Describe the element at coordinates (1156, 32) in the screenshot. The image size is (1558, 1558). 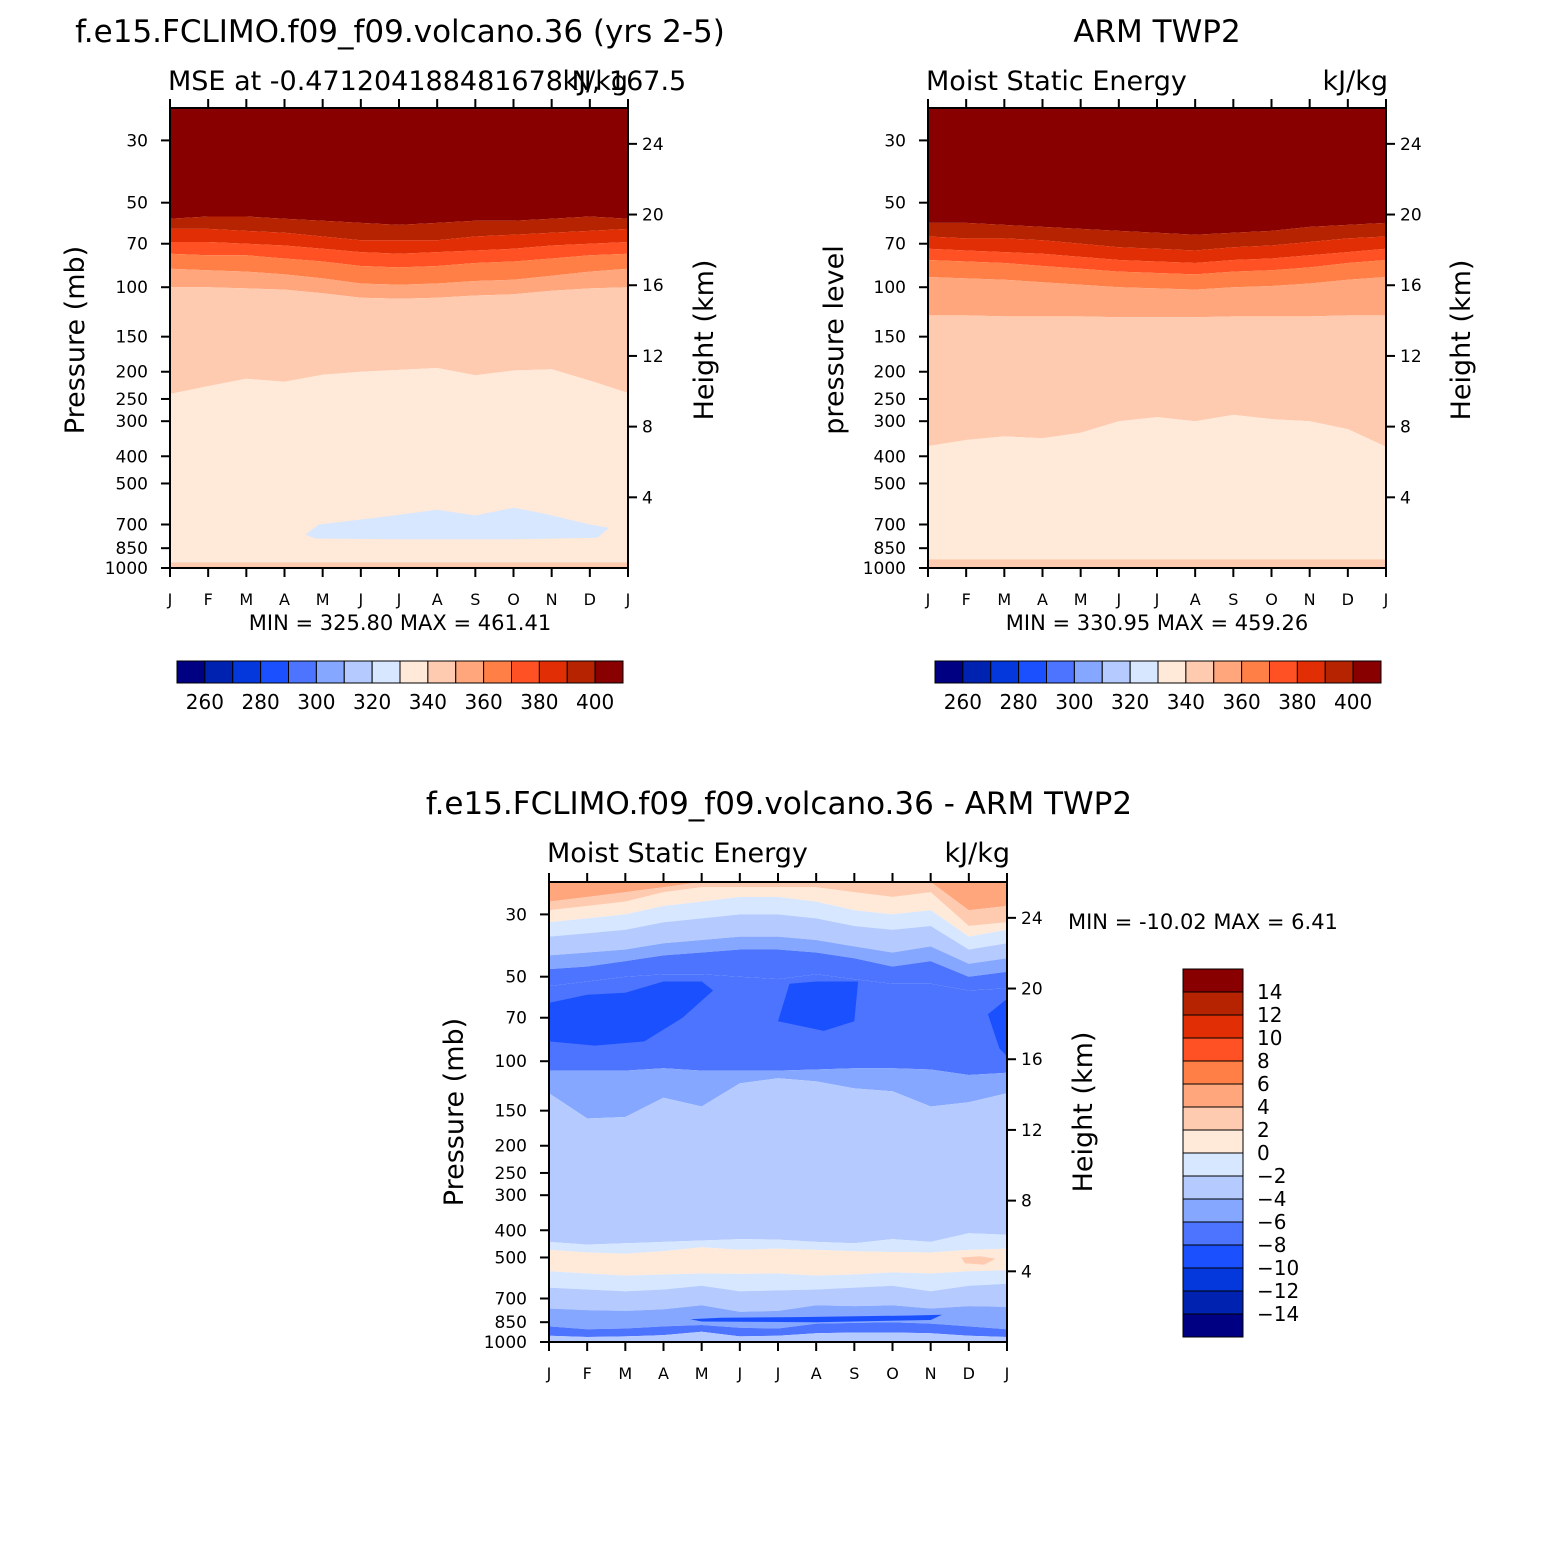
I see `panel-obs-title: ARM TWP2` at that location.